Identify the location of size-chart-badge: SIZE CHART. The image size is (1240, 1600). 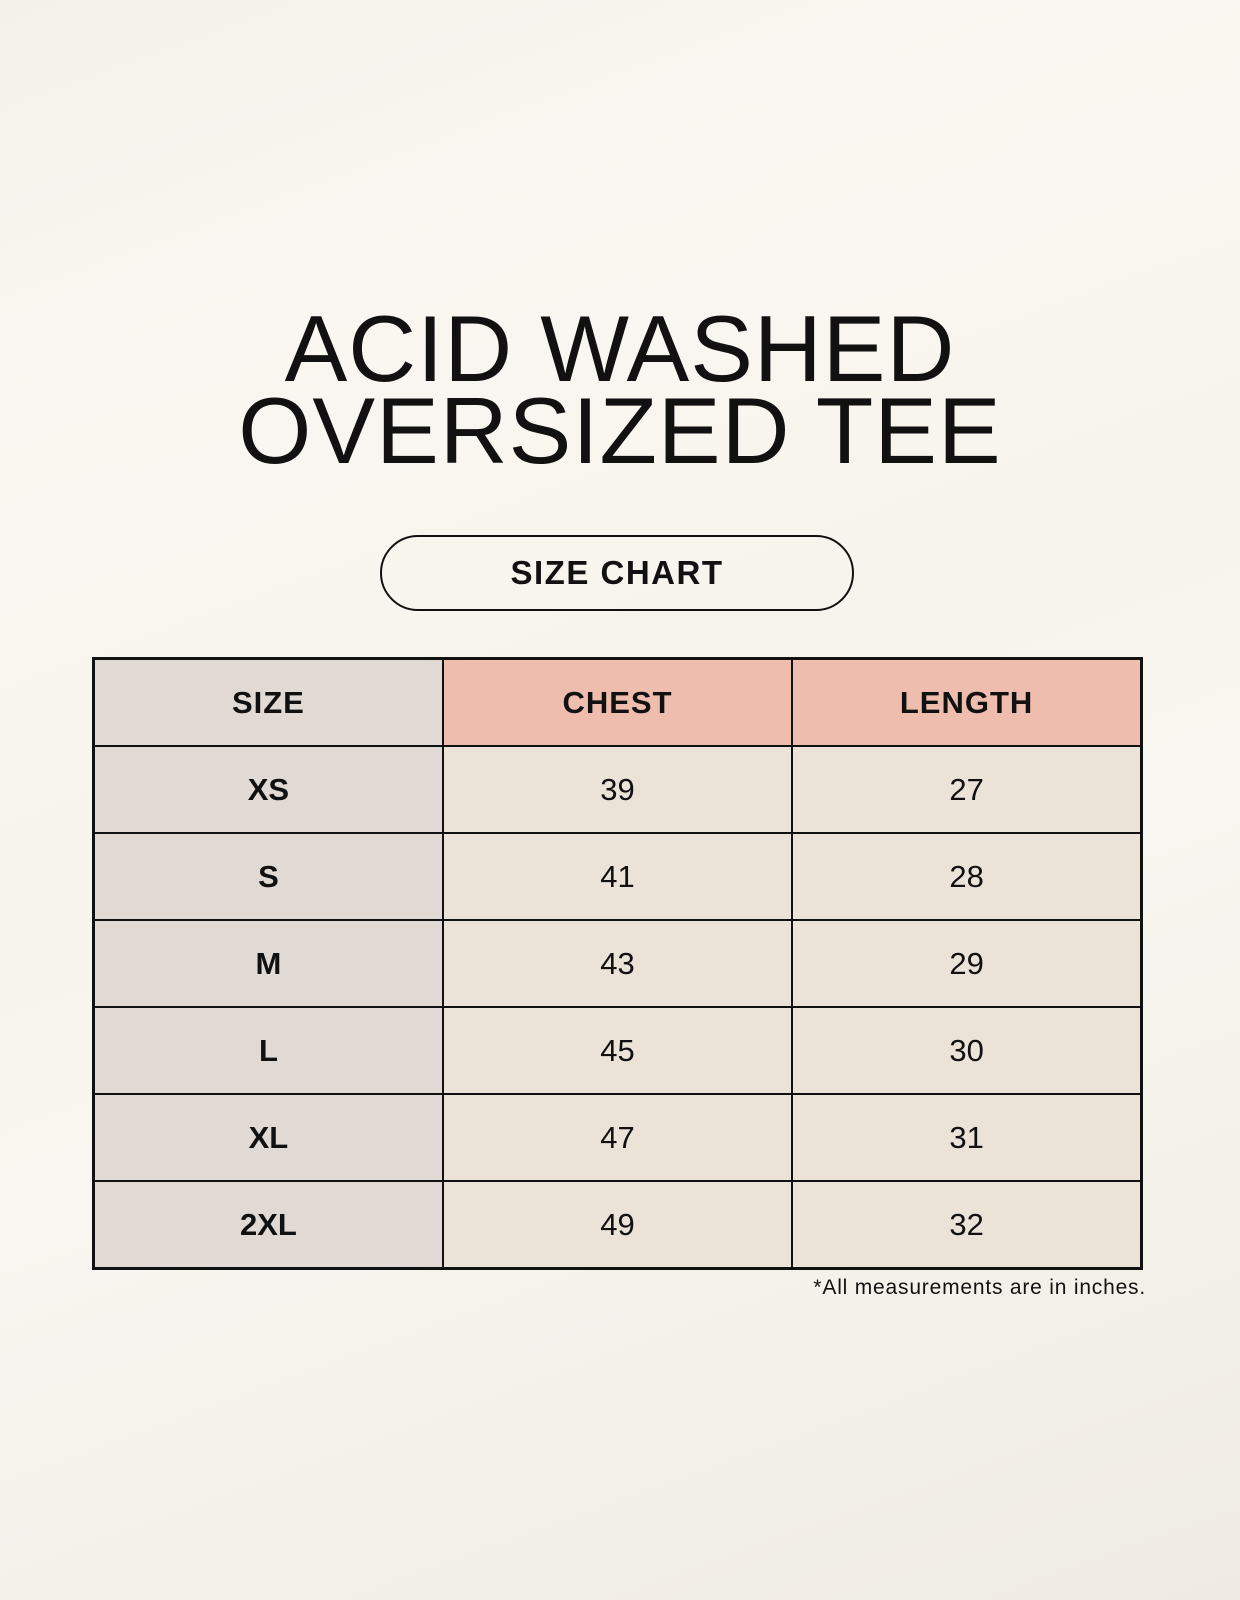
(617, 573).